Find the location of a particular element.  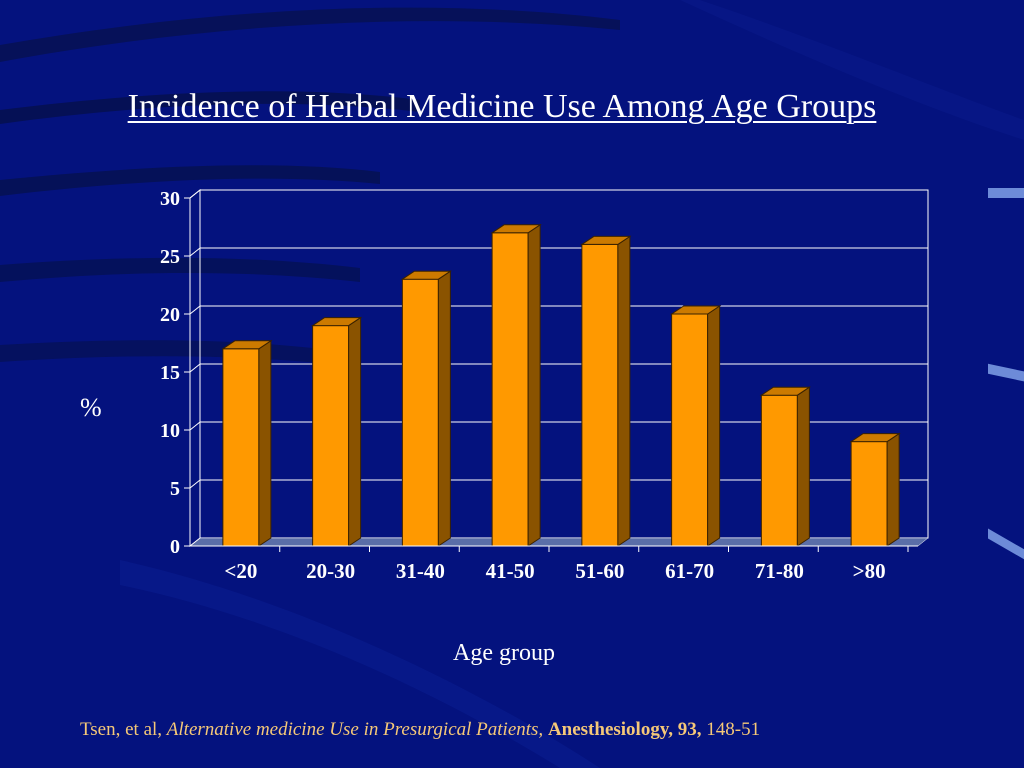

citation-pages: 148-51 is located at coordinates (733, 729).